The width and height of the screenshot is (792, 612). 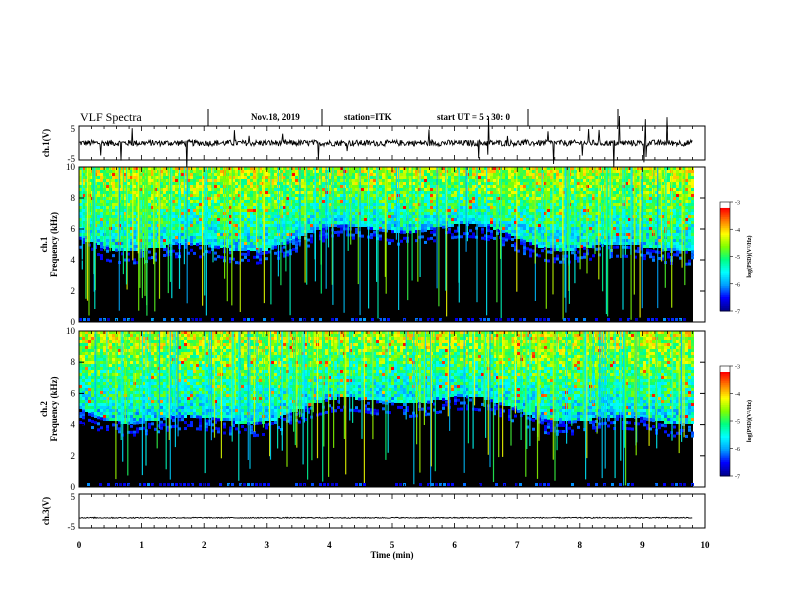 What do you see at coordinates (46, 143) in the screenshot?
I see `y-axis-label: ch.1(V)` at bounding box center [46, 143].